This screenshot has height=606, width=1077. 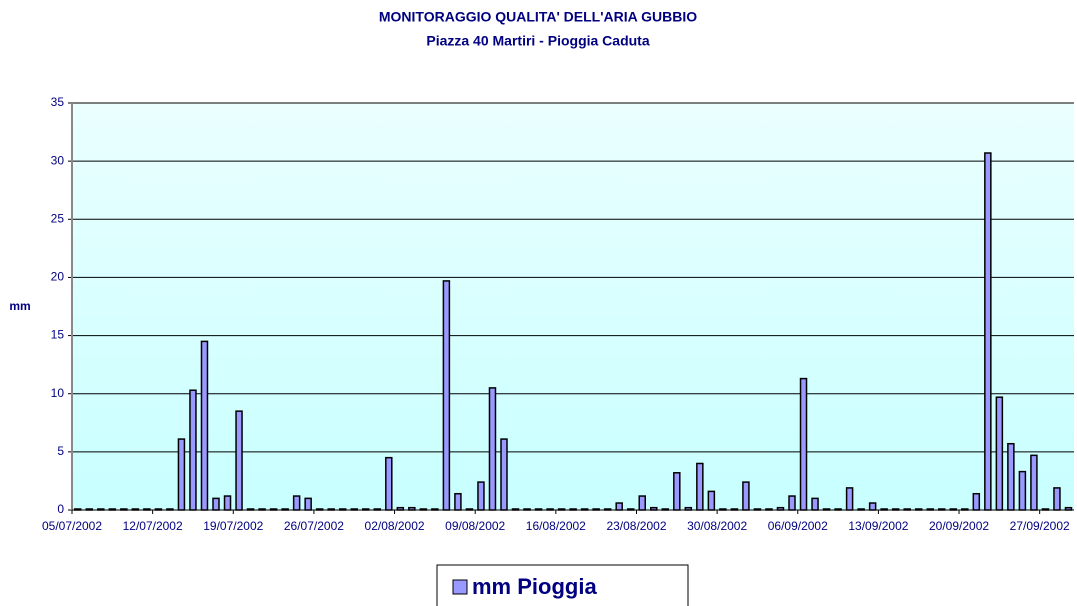 What do you see at coordinates (60, 509) in the screenshot?
I see `y-tick-label: 0` at bounding box center [60, 509].